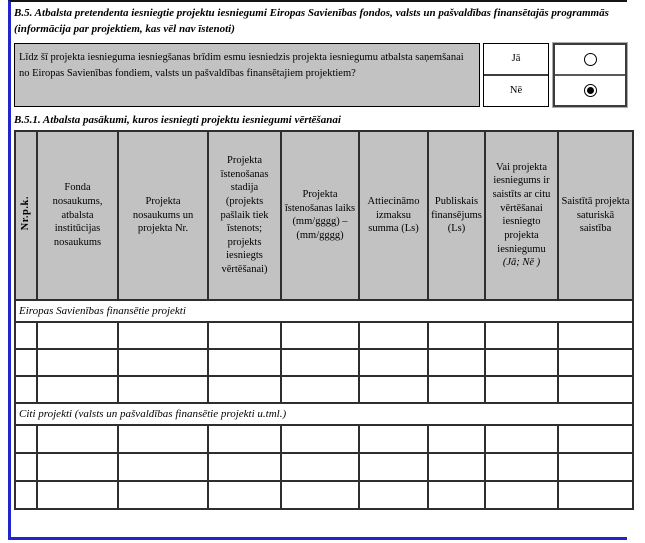  I want to click on section-row-eu-label: Eiropas Savienības finansētie projekti, so click(324, 310).